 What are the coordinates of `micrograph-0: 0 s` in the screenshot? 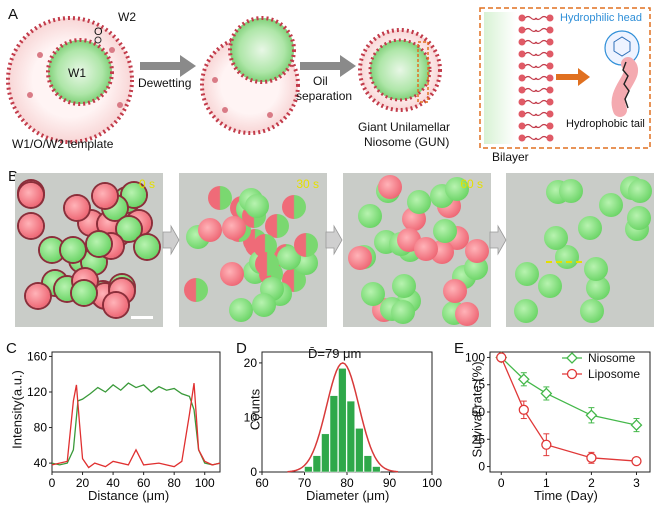 It's located at (89, 250).